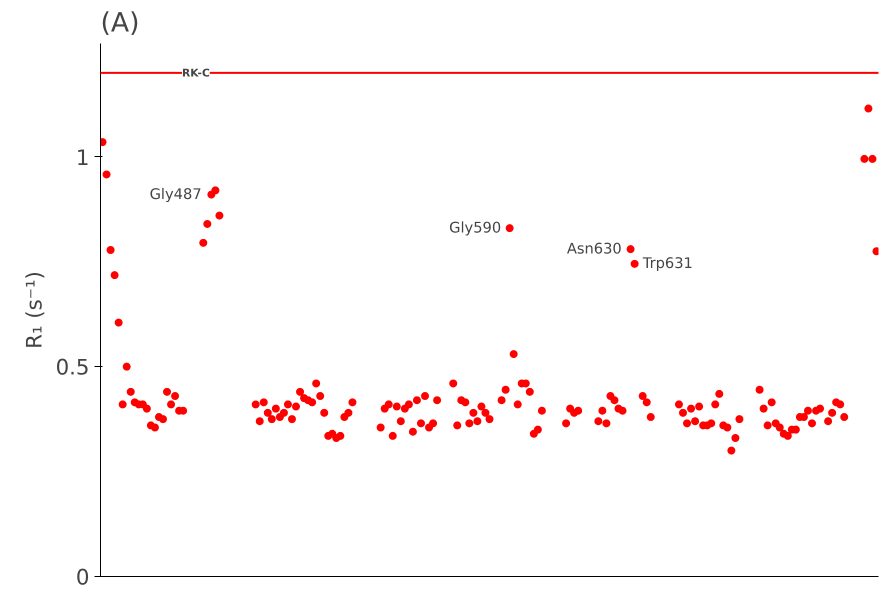  Describe the element at coordinates (120, 23) in the screenshot. I see `chart-title: (A)` at that location.